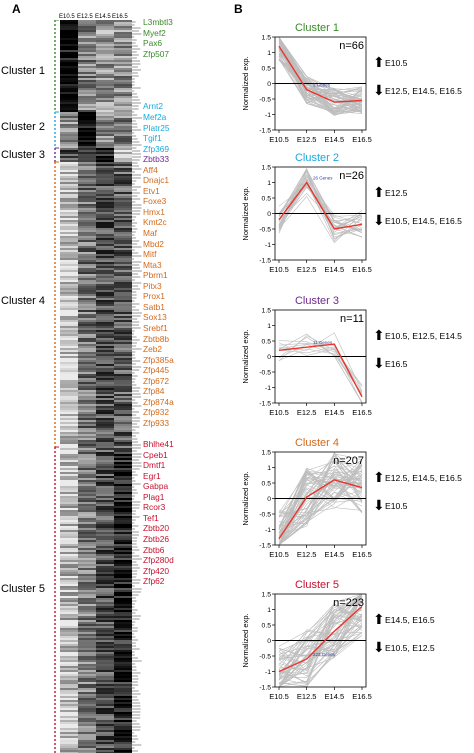 The image size is (474, 753). I want to click on y-tick-label: 1, so click(269, 468).